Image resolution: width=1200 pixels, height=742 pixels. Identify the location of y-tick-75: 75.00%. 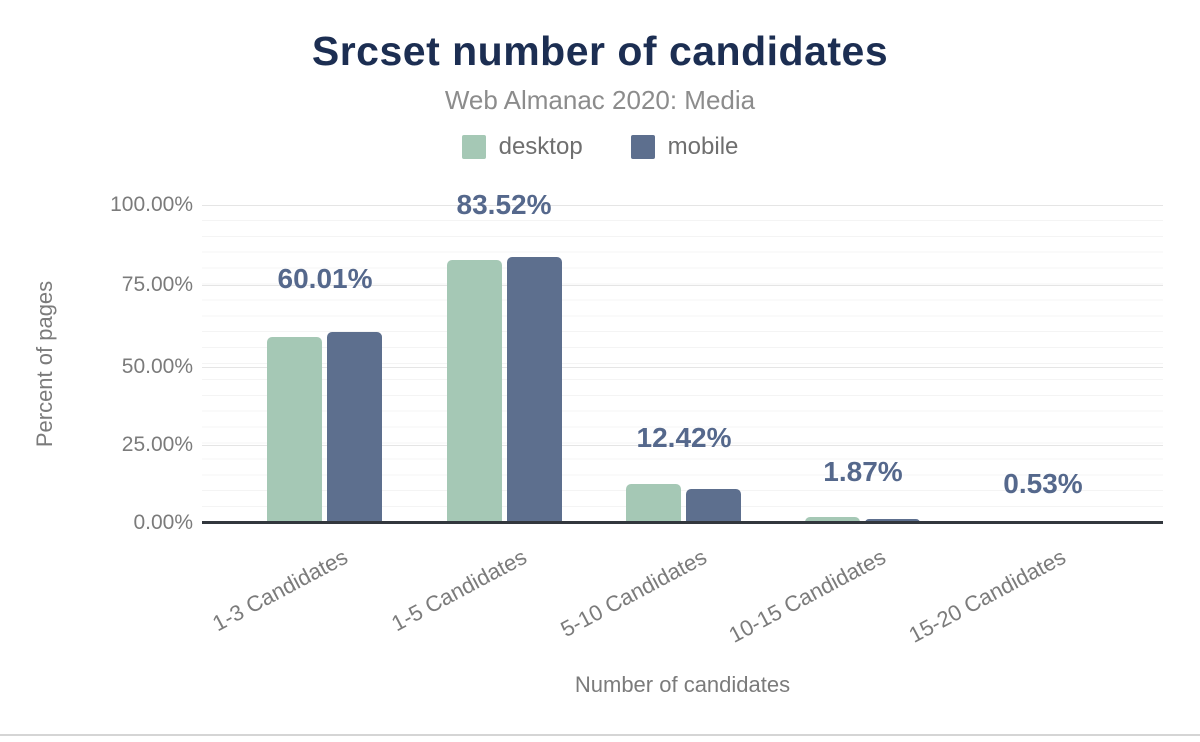
(157, 284).